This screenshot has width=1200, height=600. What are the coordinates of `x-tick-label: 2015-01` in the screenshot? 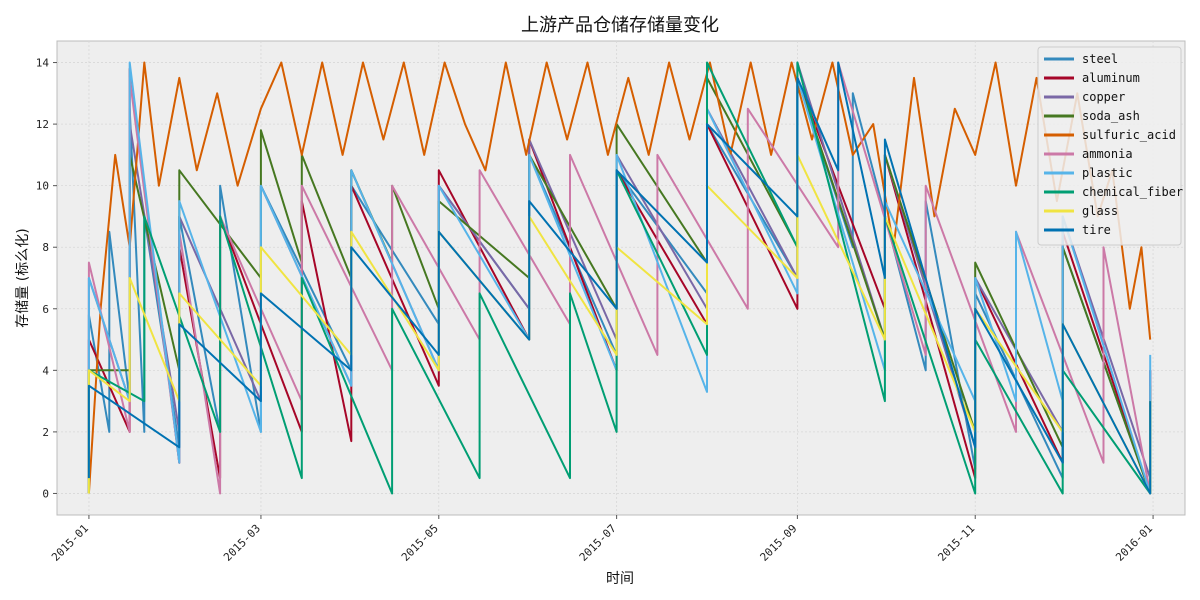 It's located at (70, 543).